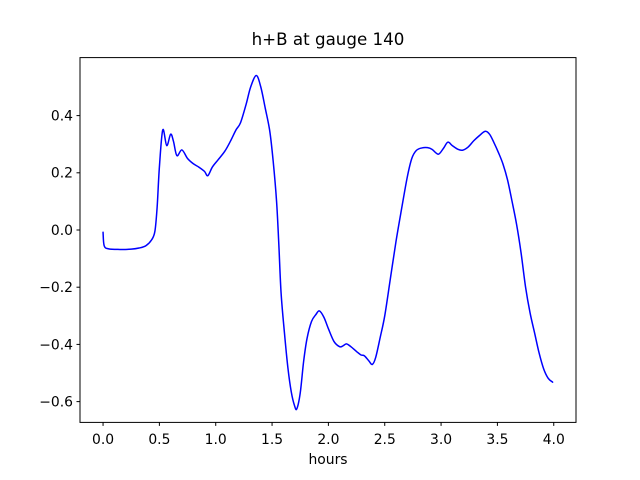  Describe the element at coordinates (56, 345) in the screenshot. I see `y-tick-label: −0.4` at that location.